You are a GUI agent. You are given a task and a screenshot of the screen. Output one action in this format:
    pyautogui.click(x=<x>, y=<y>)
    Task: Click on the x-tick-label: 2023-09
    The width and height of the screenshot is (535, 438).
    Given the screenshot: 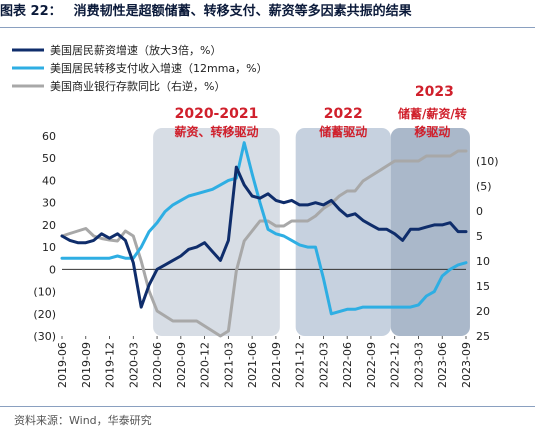 What is the action you would take?
    pyautogui.click(x=466, y=365)
    